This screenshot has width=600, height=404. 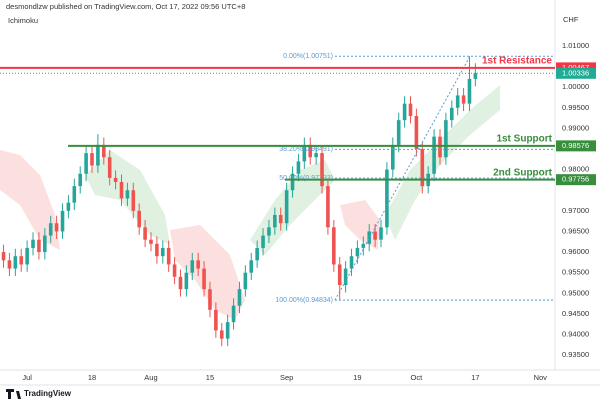 What do you see at coordinates (48, 393) in the screenshot?
I see `footer-brand: TradingView` at bounding box center [48, 393].